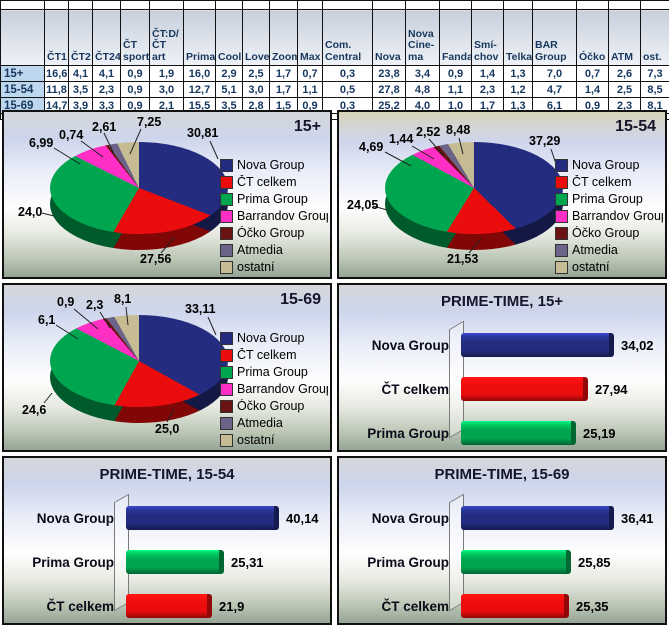  Describe the element at coordinates (22, 105) in the screenshot. I see `row-label-cell: 15-69` at that location.